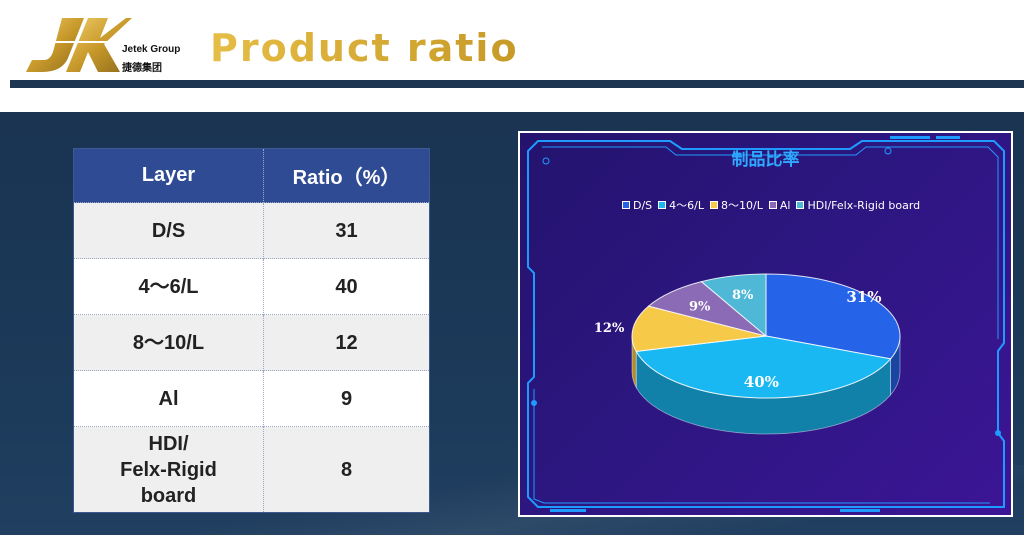  I want to click on legend-label: 8～10/L, so click(742, 205).